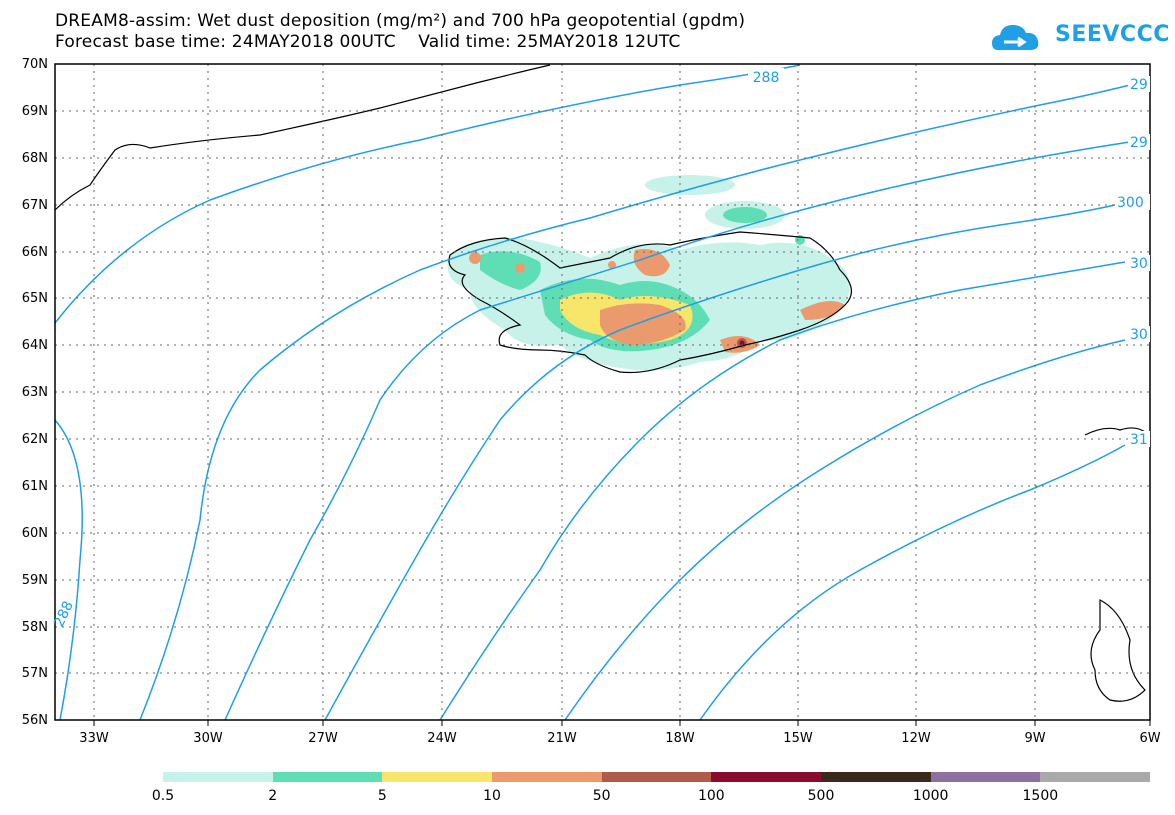 The width and height of the screenshot is (1175, 815). Describe the element at coordinates (35, 64) in the screenshot. I see `lat-label: 70N` at that location.